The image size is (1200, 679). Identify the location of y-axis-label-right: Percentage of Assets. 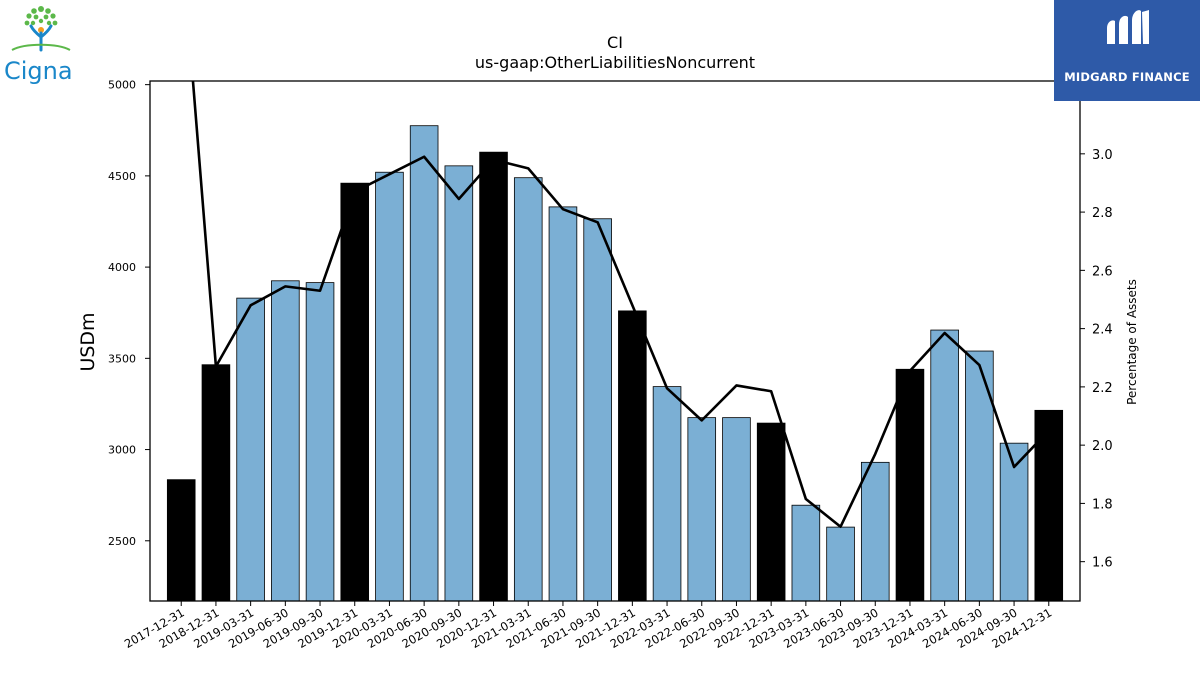
(1132, 342).